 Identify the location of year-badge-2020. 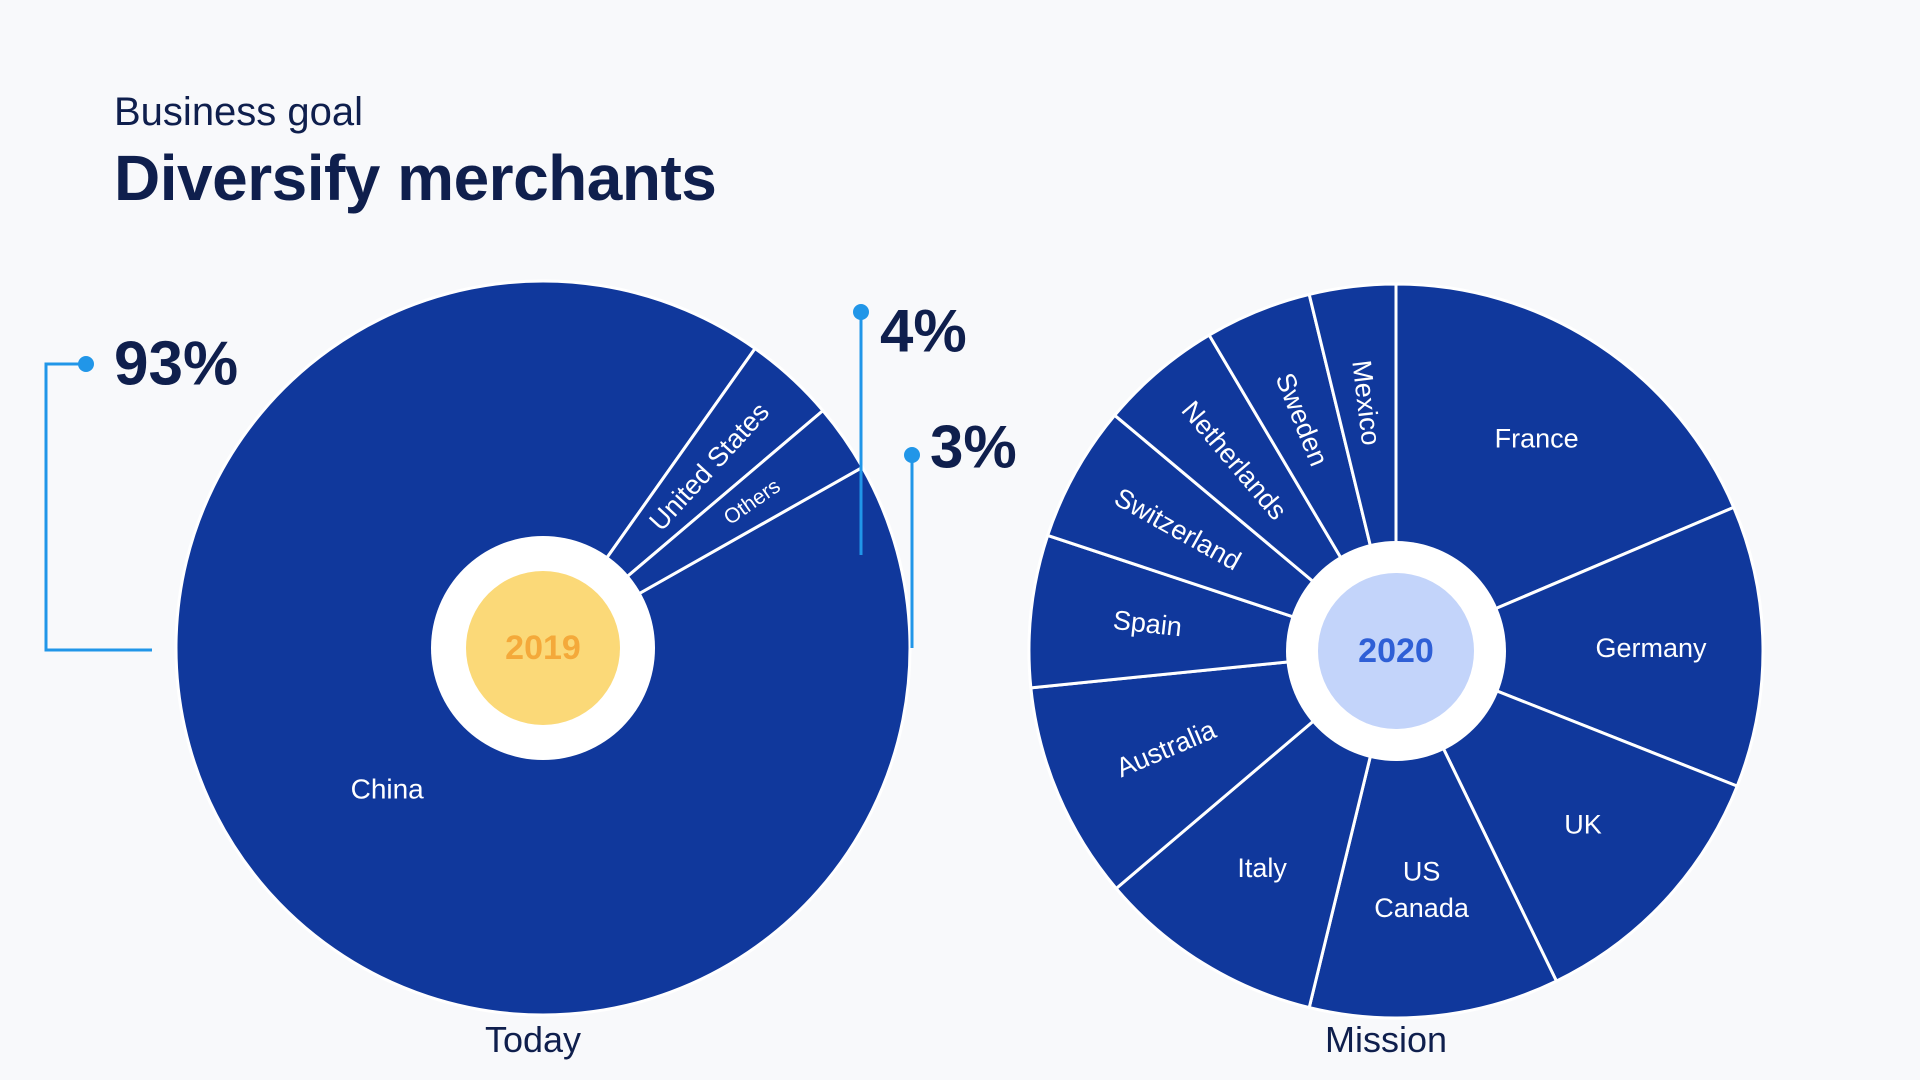
(1396, 651).